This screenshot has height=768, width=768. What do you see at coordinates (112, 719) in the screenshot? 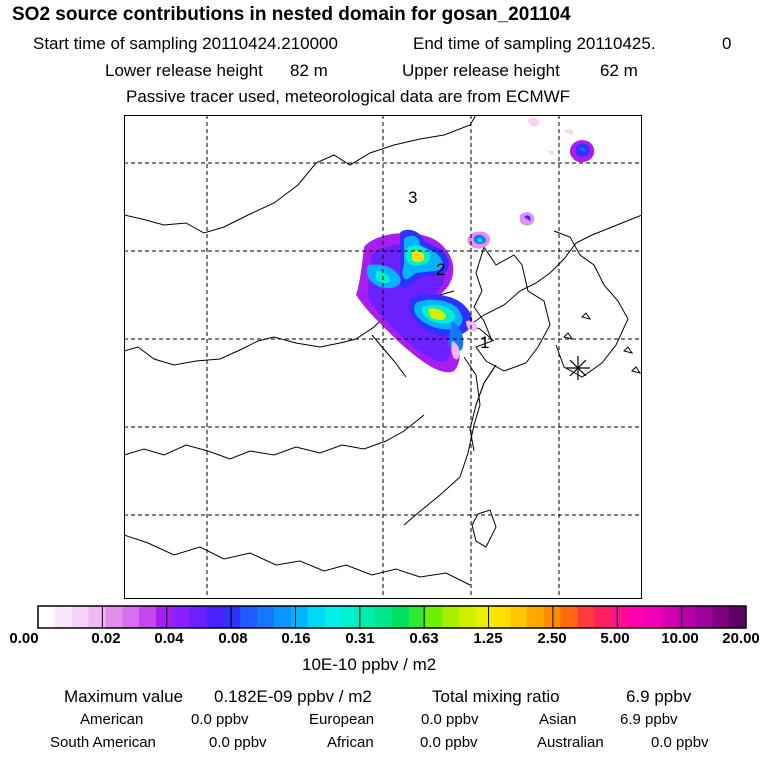
I see `region-name-american: American` at bounding box center [112, 719].